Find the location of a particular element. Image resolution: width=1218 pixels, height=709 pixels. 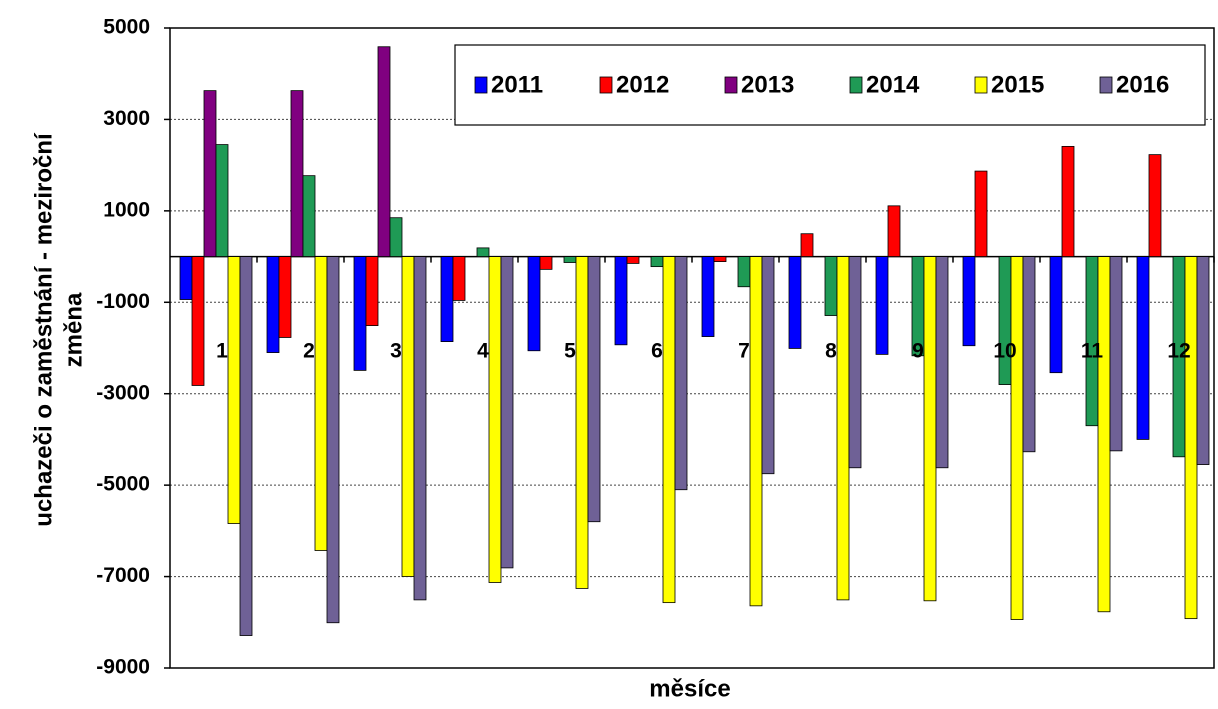

legend-label: 2016 is located at coordinates (1142, 84).